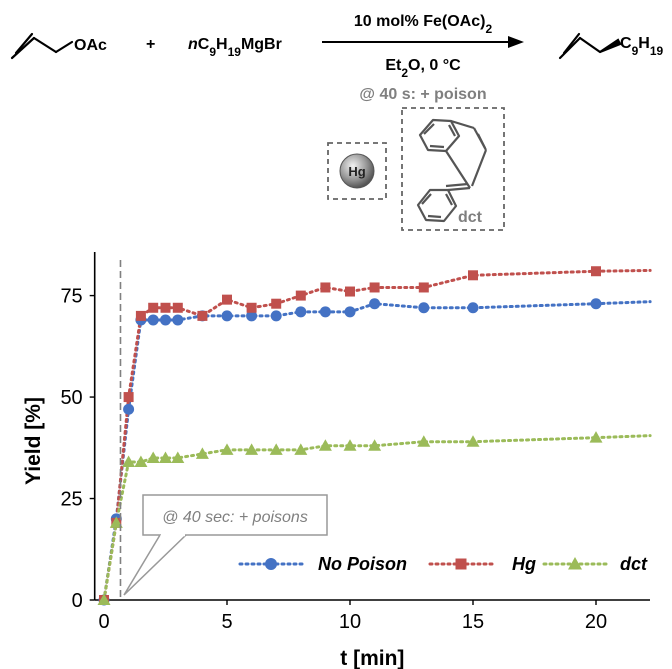 This screenshot has height=669, width=672. Describe the element at coordinates (71, 398) in the screenshot. I see `y-tick-label: 50` at that location.